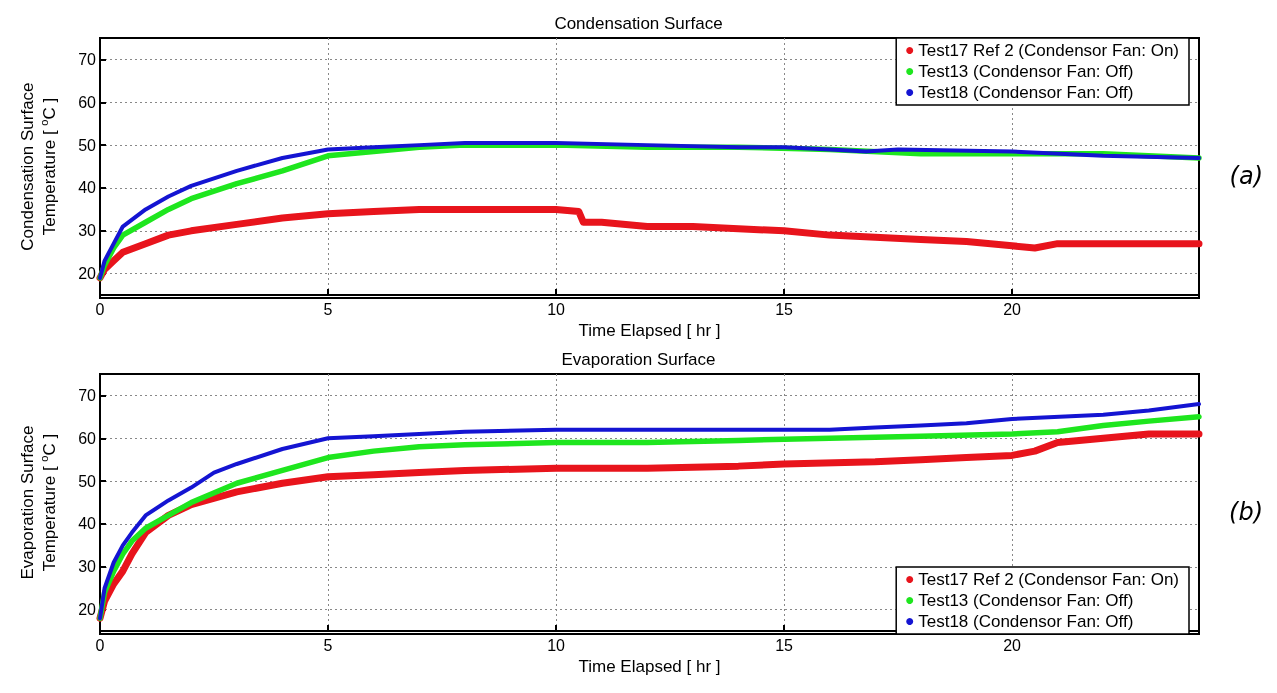 The width and height of the screenshot is (1277, 693). What do you see at coordinates (1246, 512) in the screenshot?
I see `text: (b)` at bounding box center [1246, 512].